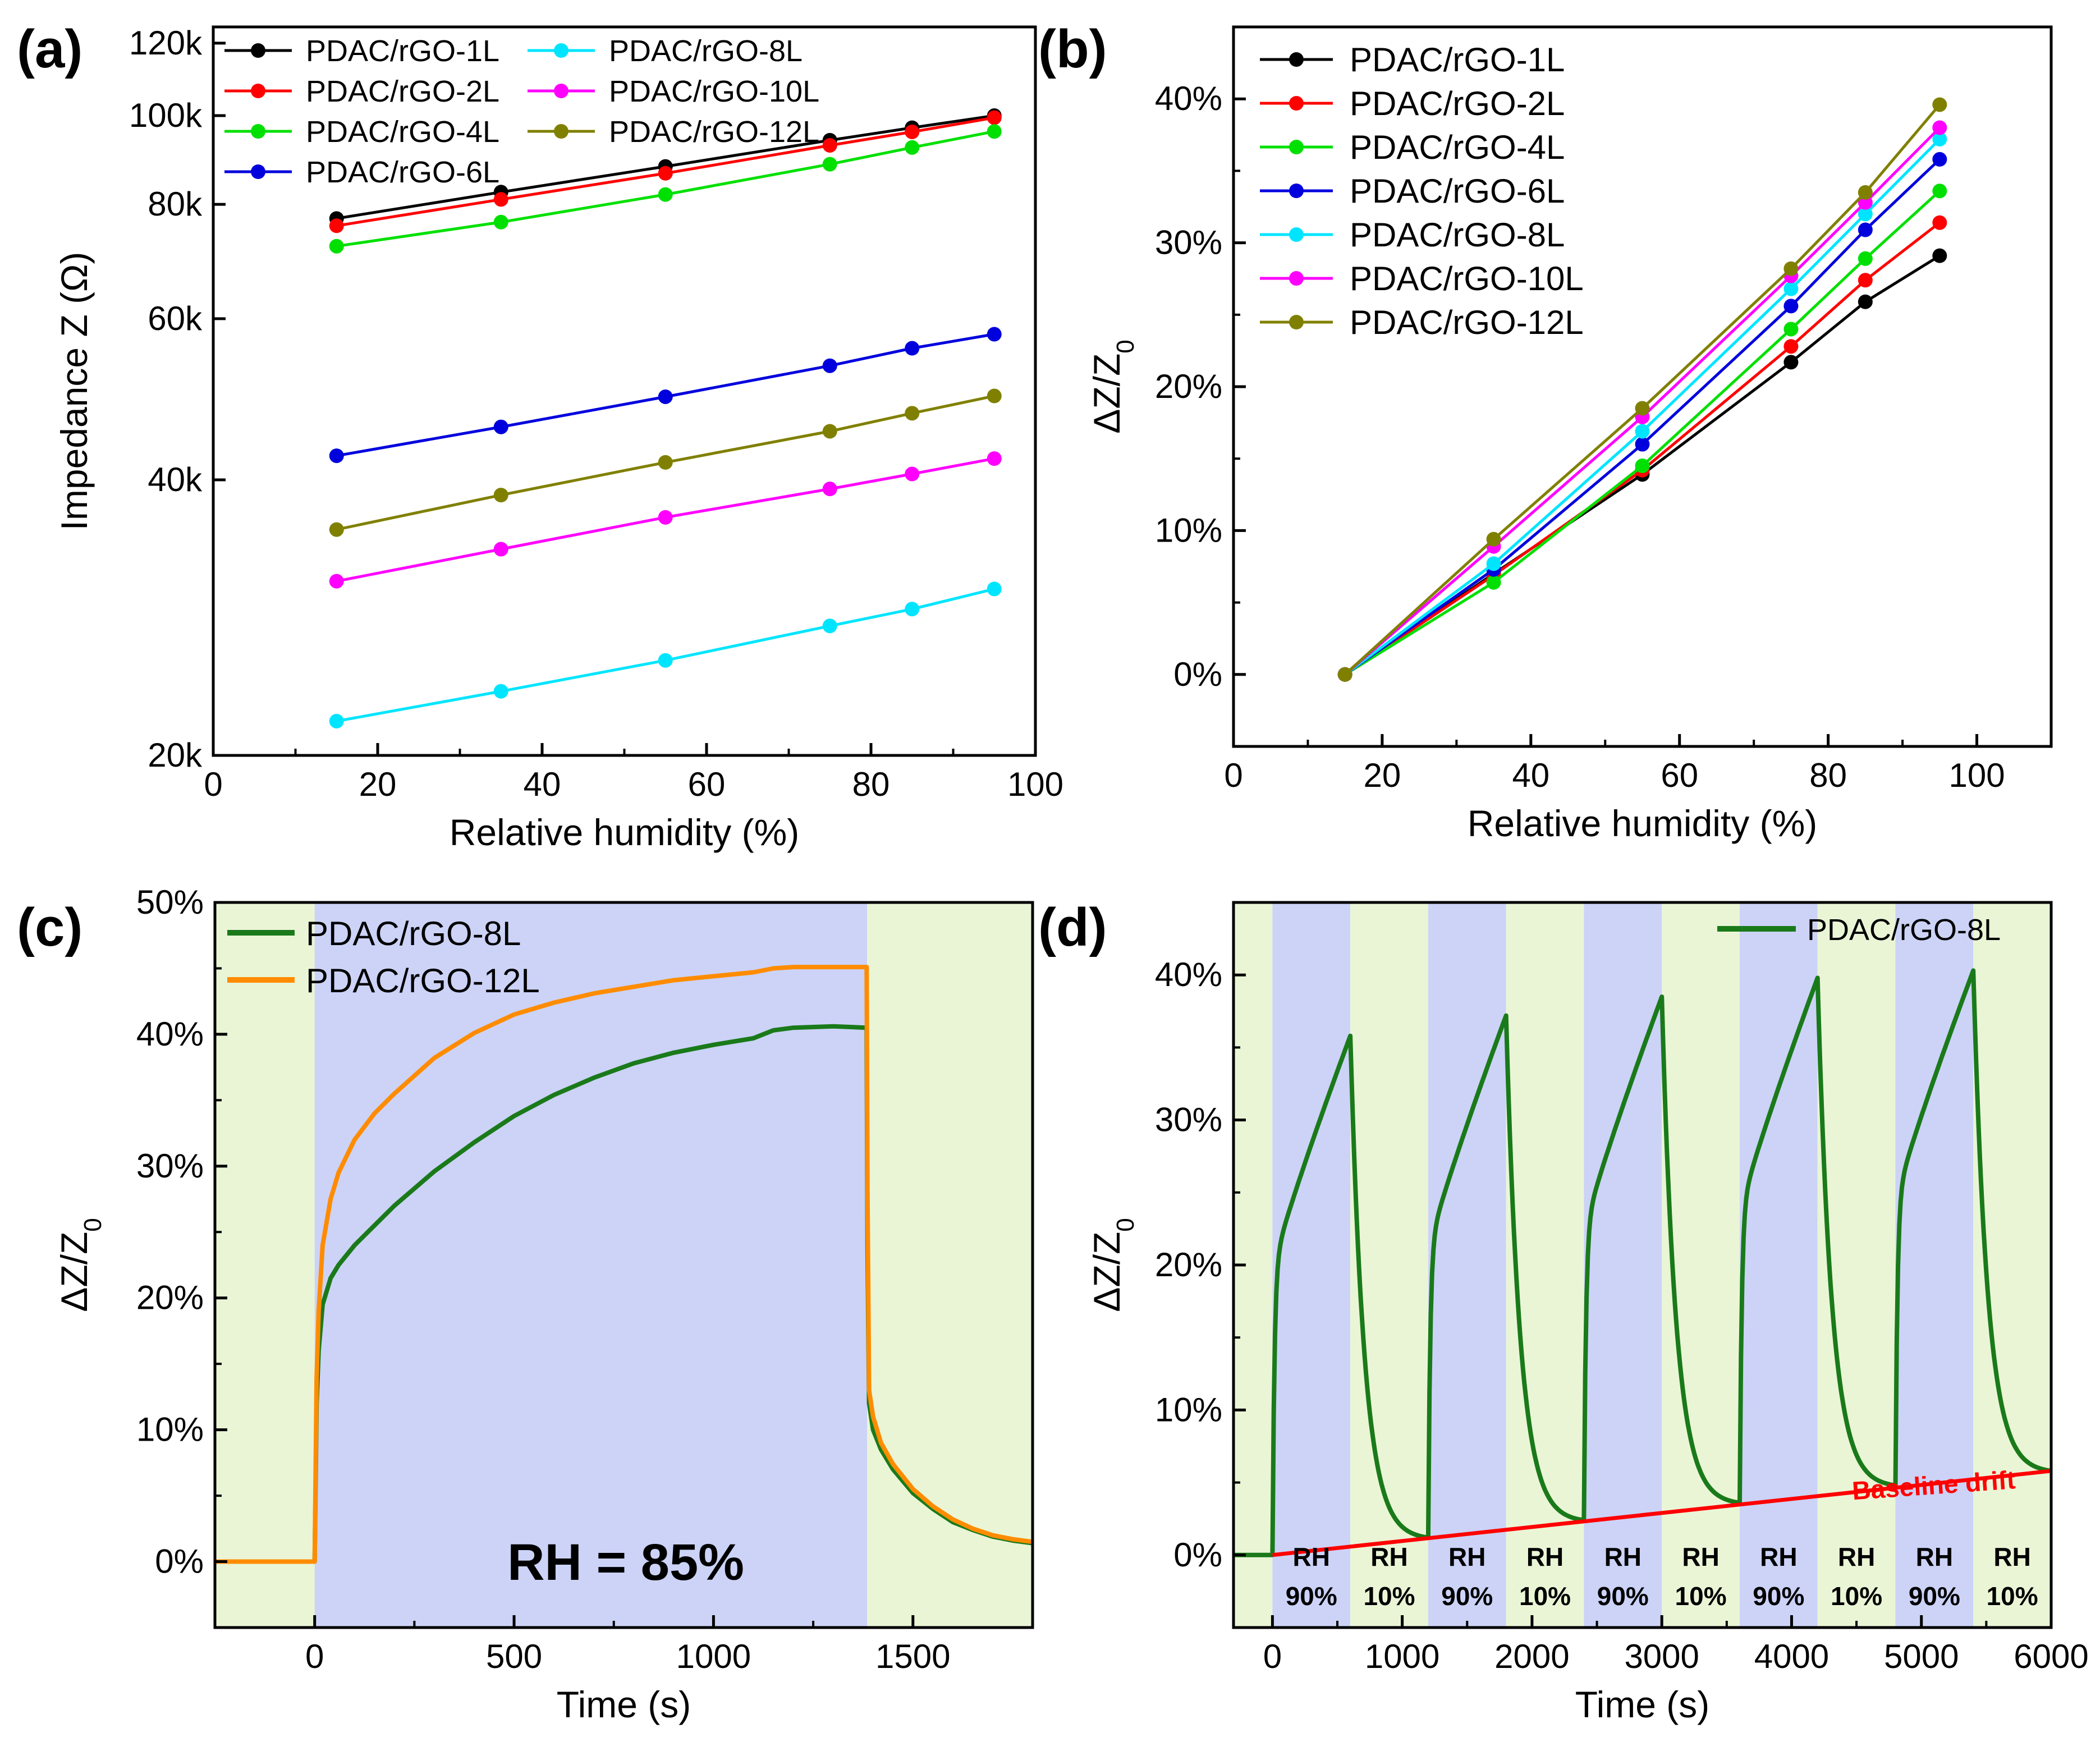 The height and width of the screenshot is (1751, 2100). I want to click on legend-label: PDAC/rGO-6L, so click(1457, 191).